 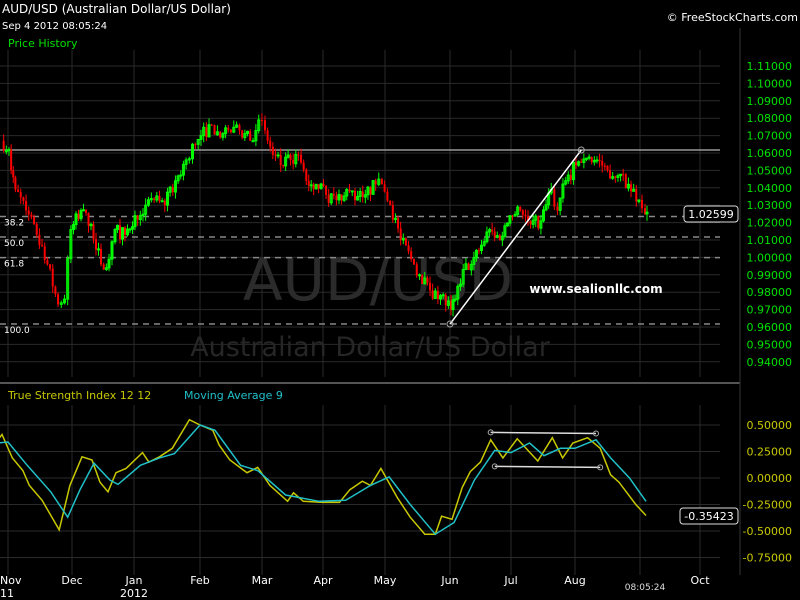 What do you see at coordinates (54, 26) in the screenshot?
I see `timestamp: Sep 4 2012 08:05:24` at bounding box center [54, 26].